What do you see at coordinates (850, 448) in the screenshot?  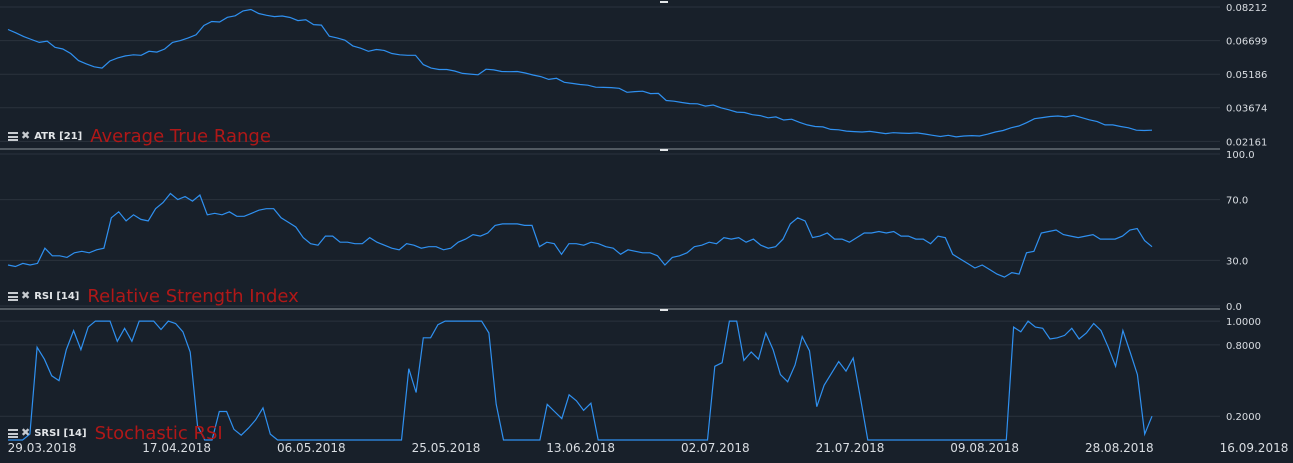 I see `x-tick-label: 21.07.2018` at bounding box center [850, 448].